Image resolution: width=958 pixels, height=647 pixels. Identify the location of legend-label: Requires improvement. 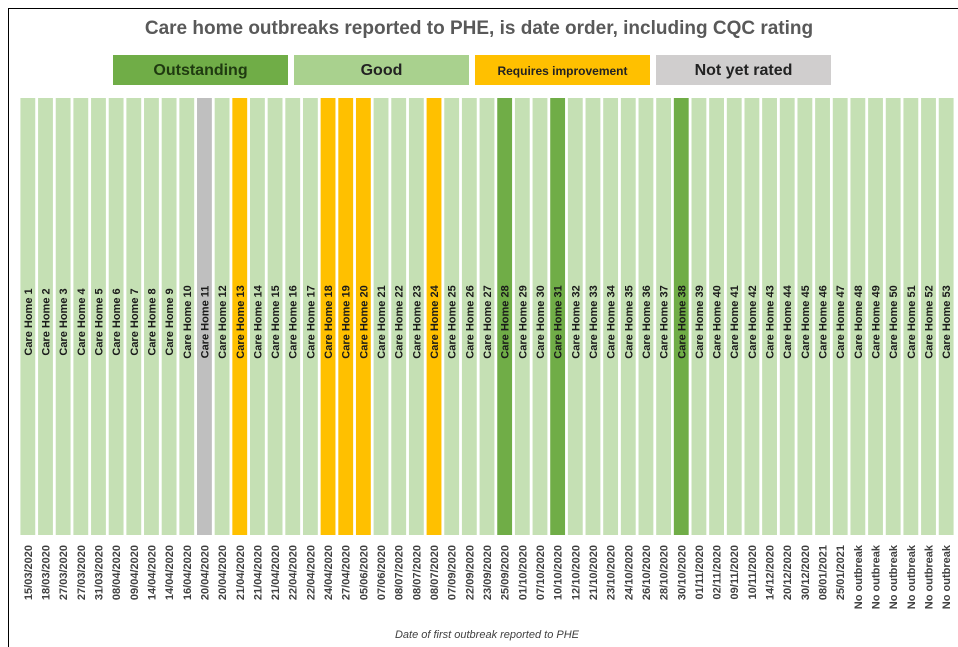
(562, 71).